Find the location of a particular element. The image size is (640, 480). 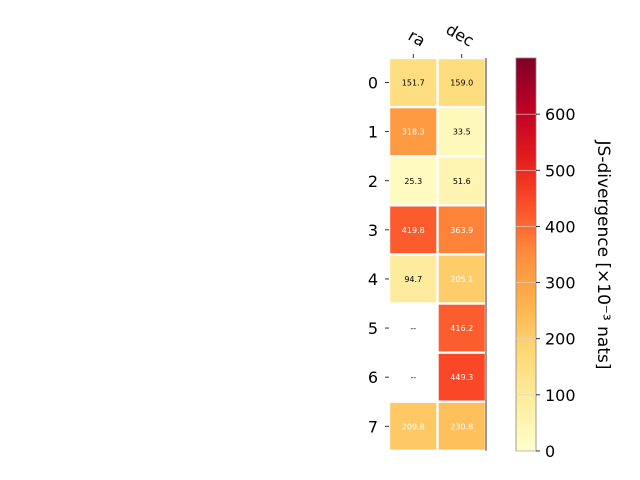

cell-value-label: 94.7 is located at coordinates (413, 279).